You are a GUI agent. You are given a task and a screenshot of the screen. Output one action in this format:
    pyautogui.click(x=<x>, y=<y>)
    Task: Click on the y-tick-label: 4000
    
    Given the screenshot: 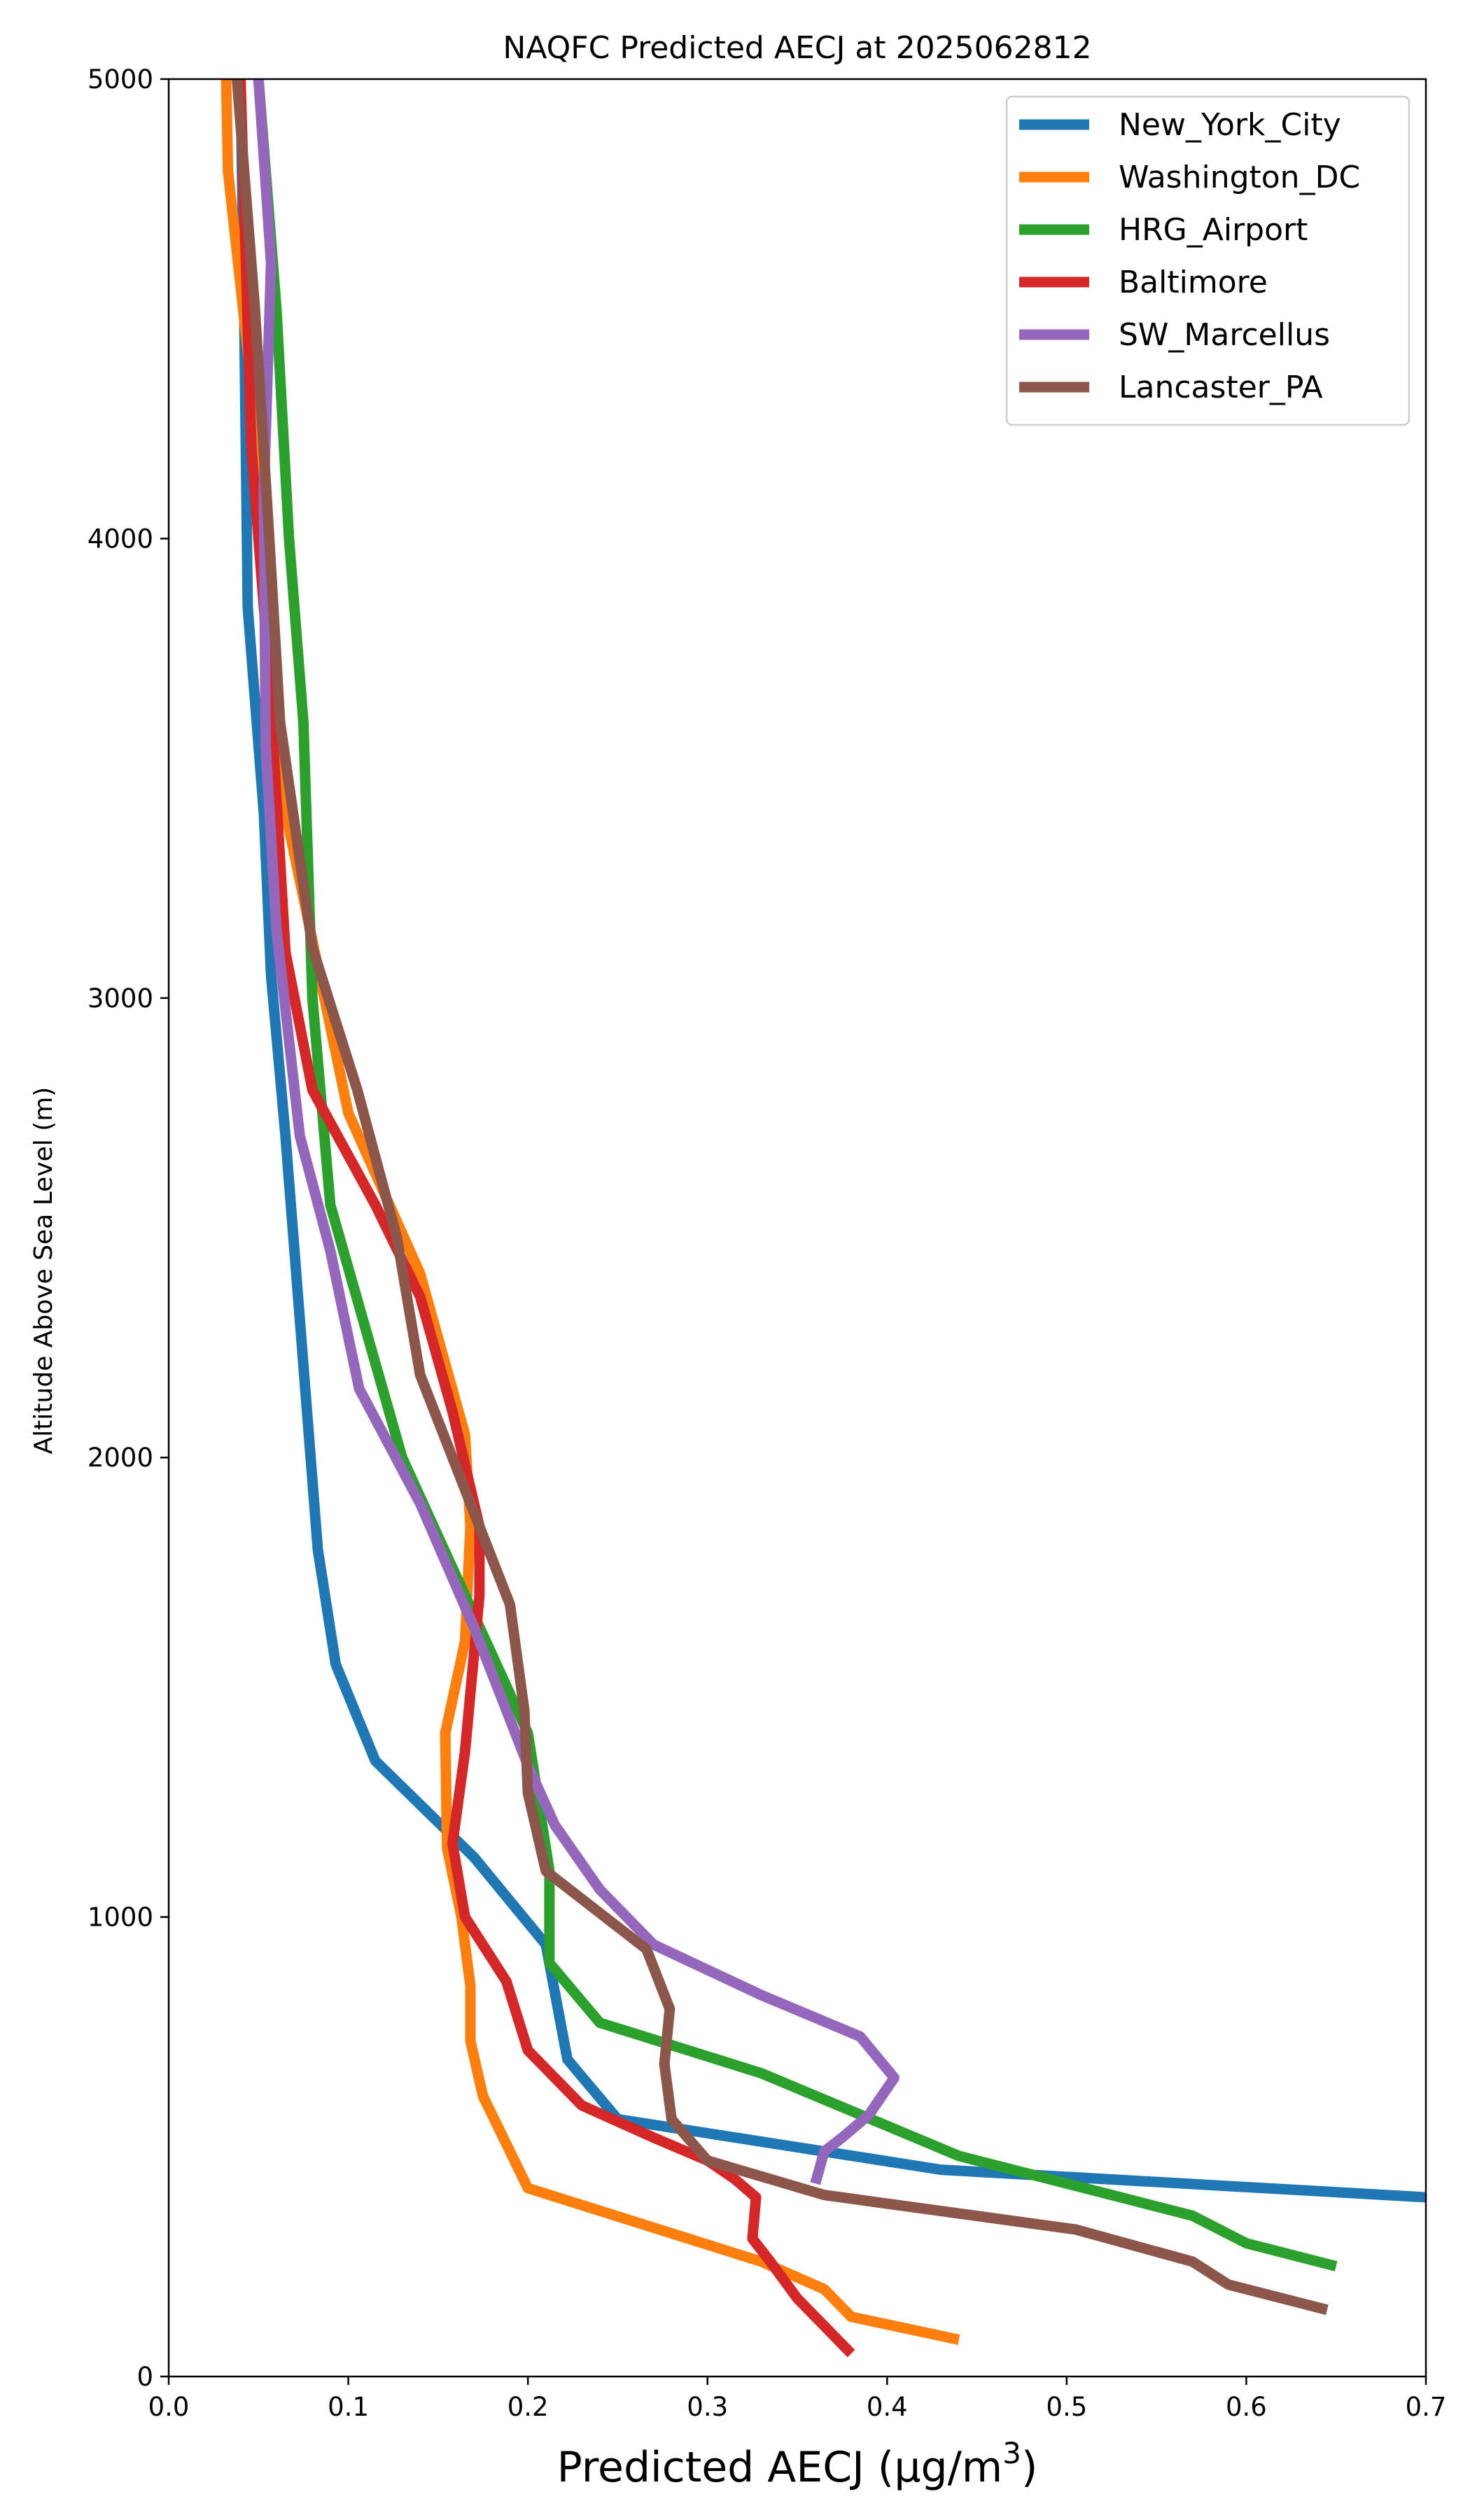 What is the action you would take?
    pyautogui.click(x=120, y=539)
    